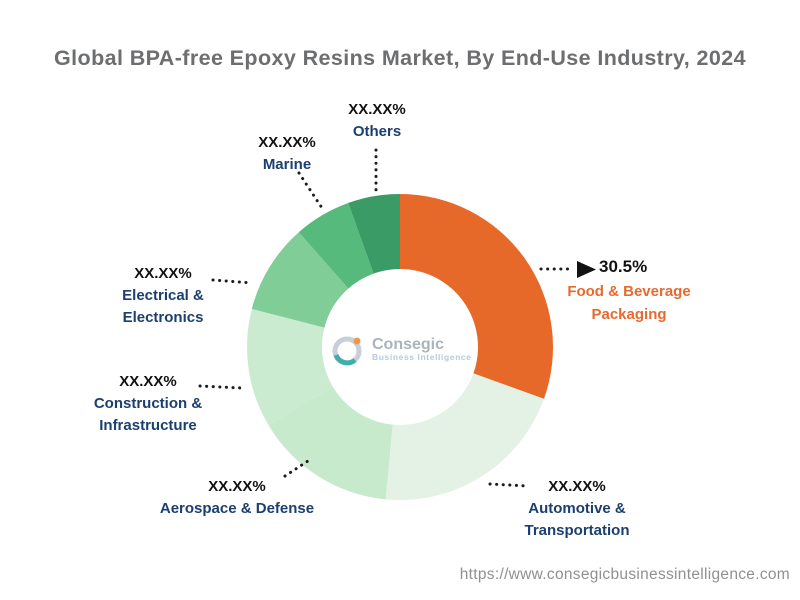 This screenshot has width=800, height=600. Describe the element at coordinates (629, 303) in the screenshot. I see `label-food-name: Food & Beverage Packaging` at that location.